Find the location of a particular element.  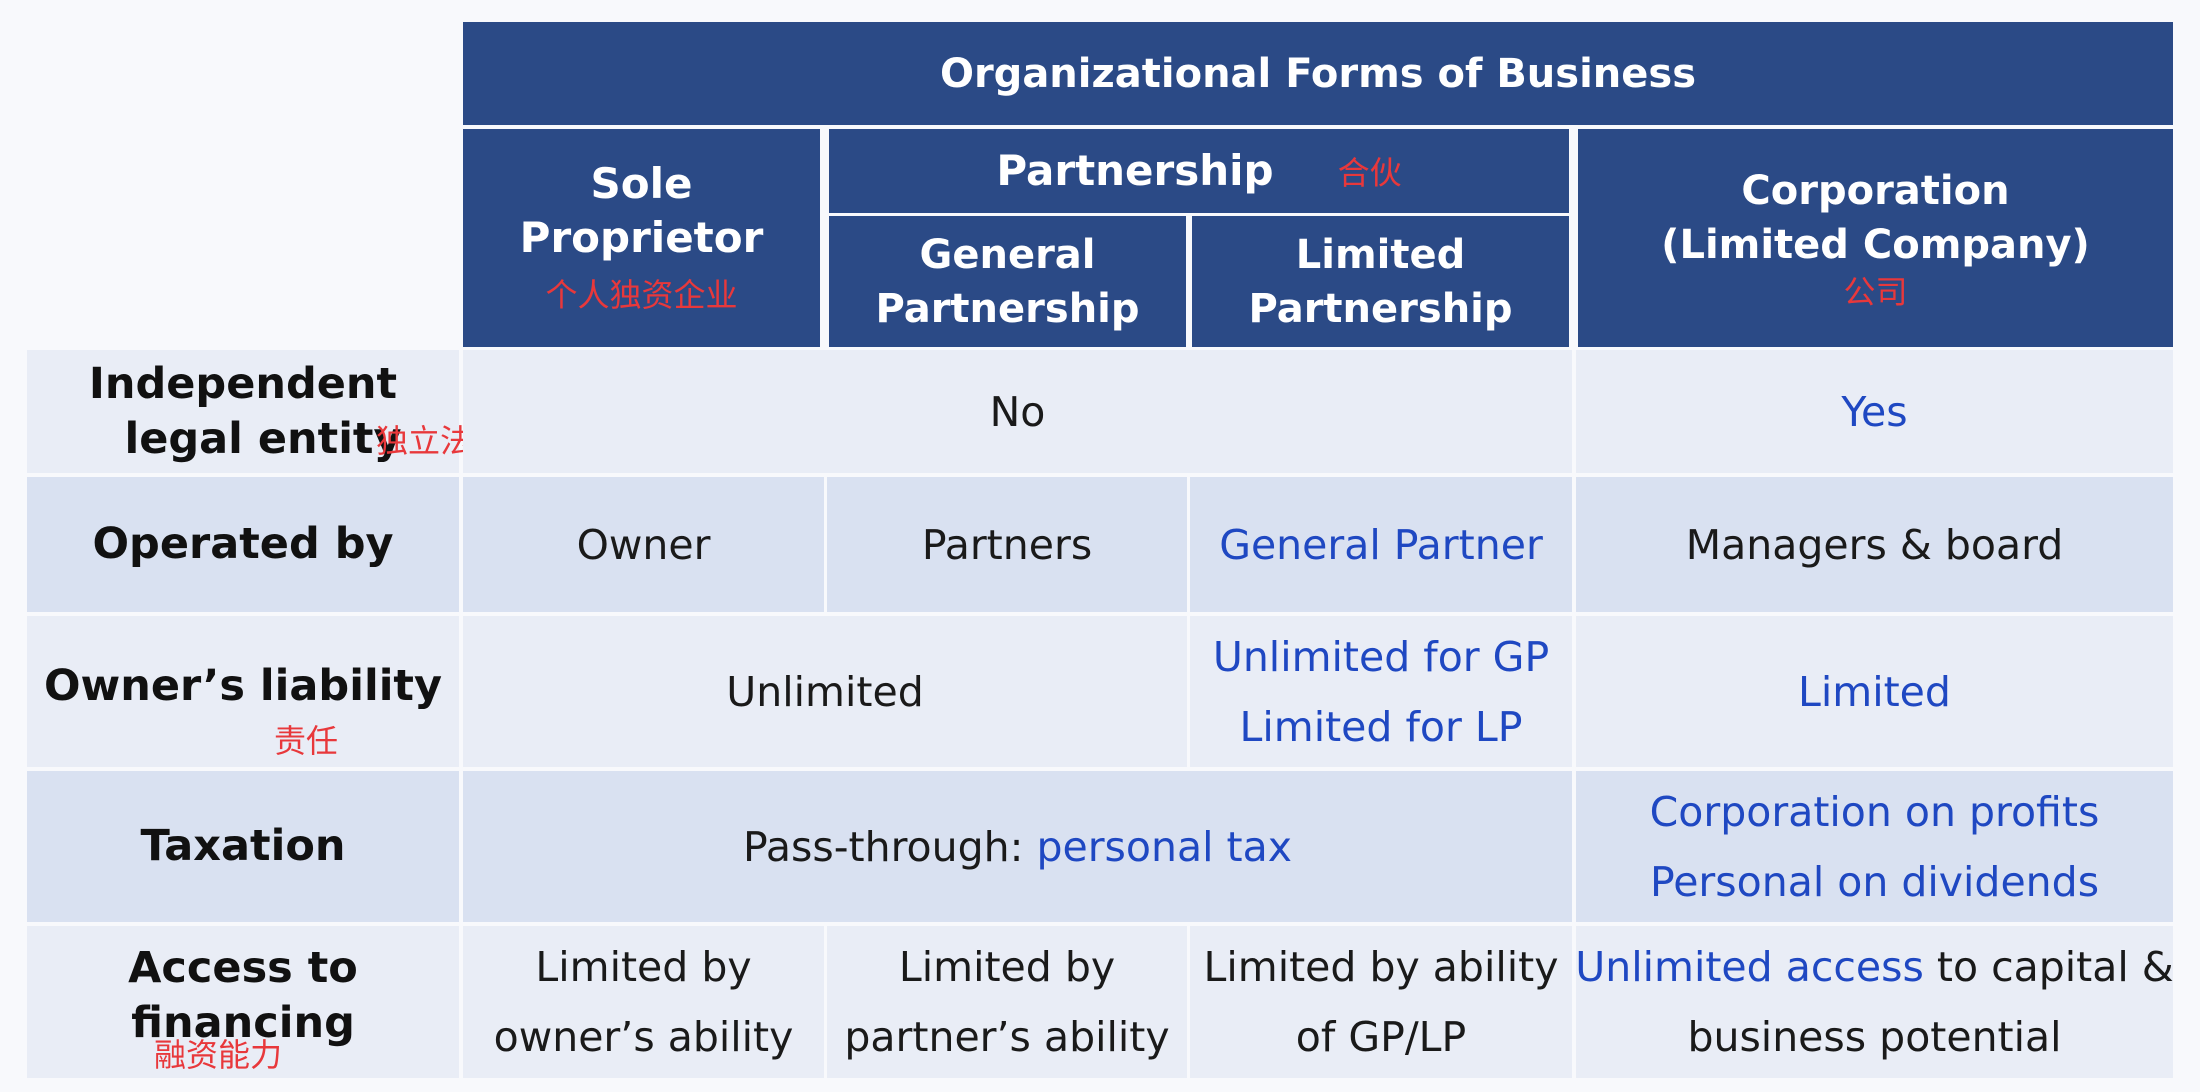

header-partnership: Partnership 合伙 is located at coordinates (1199, 171).